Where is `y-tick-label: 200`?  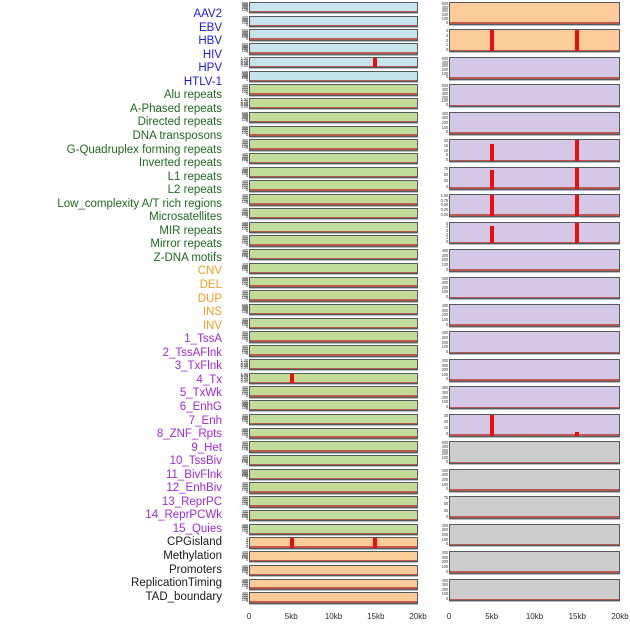
y-tick-label: 200 is located at coordinates (445, 454).